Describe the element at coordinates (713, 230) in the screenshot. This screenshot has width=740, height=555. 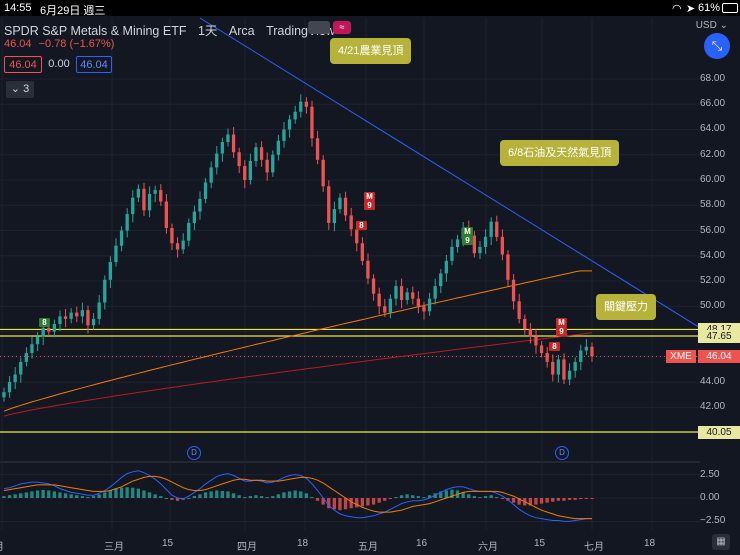
I see `price-tick-label: 56.00` at that location.